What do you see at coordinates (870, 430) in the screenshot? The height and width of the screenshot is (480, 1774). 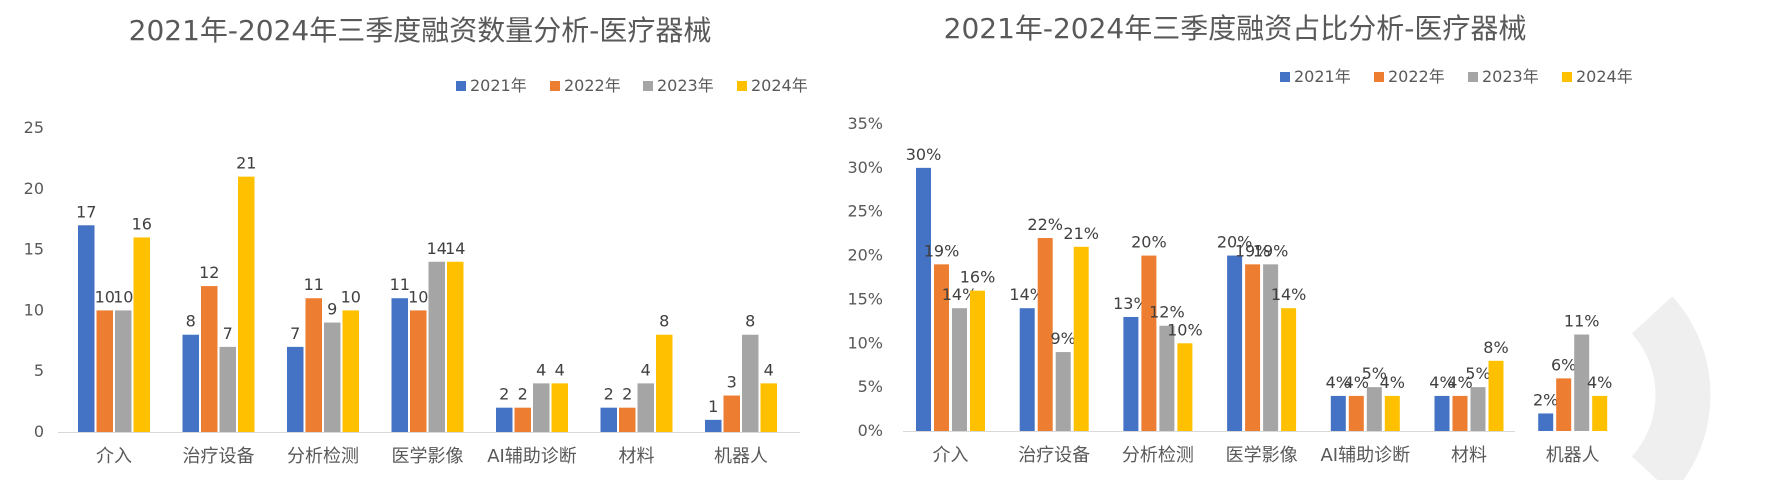 I see `y-tick-label: 0%` at bounding box center [870, 430].